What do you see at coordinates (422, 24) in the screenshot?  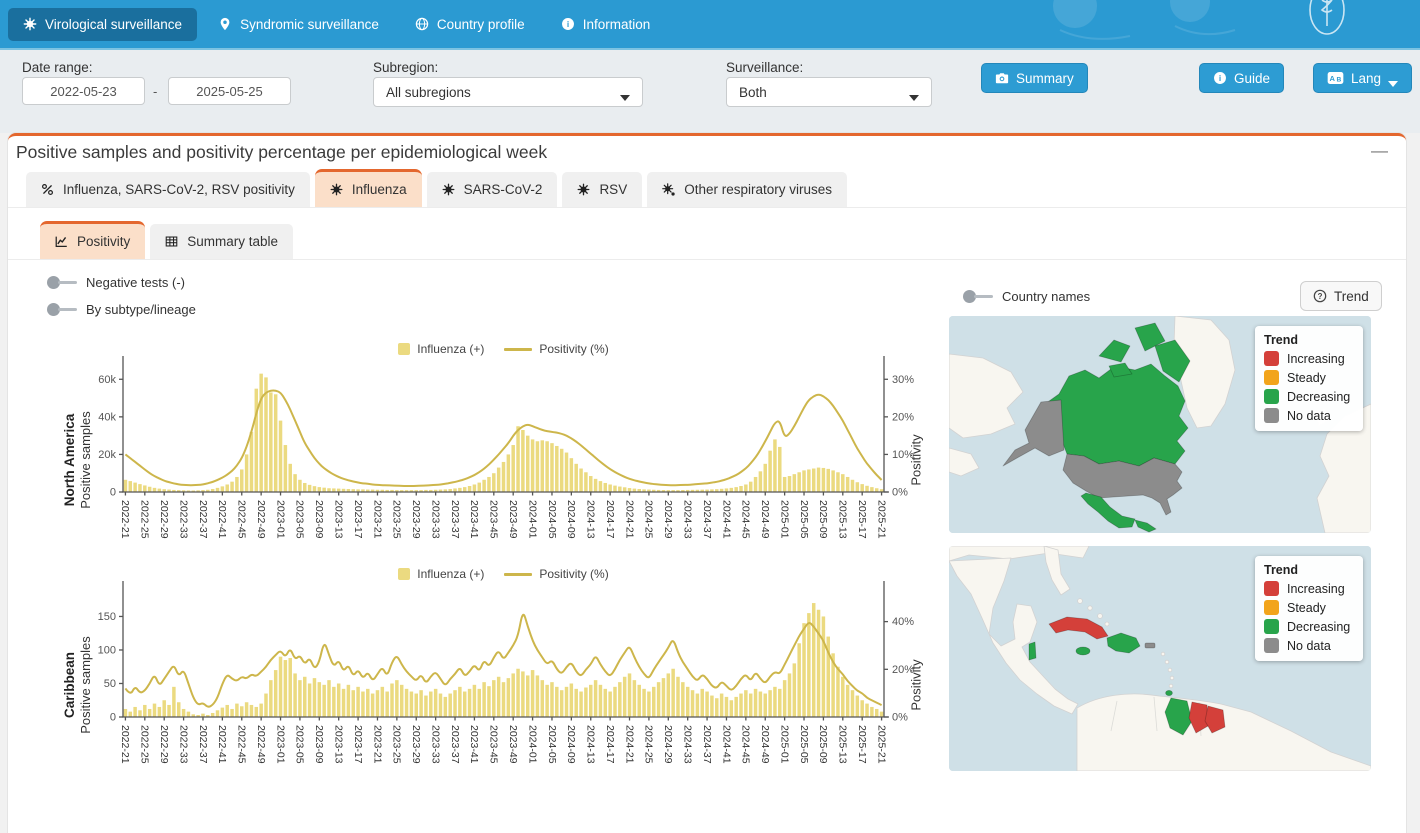 I see `globe-icon` at bounding box center [422, 24].